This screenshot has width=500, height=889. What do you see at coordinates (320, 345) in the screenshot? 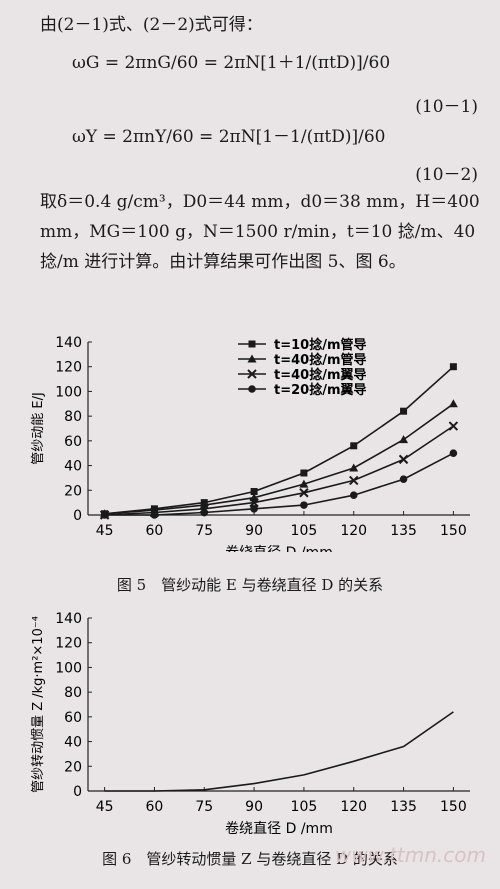
I see `legend-entry: t=10捻/m管导` at bounding box center [320, 345].